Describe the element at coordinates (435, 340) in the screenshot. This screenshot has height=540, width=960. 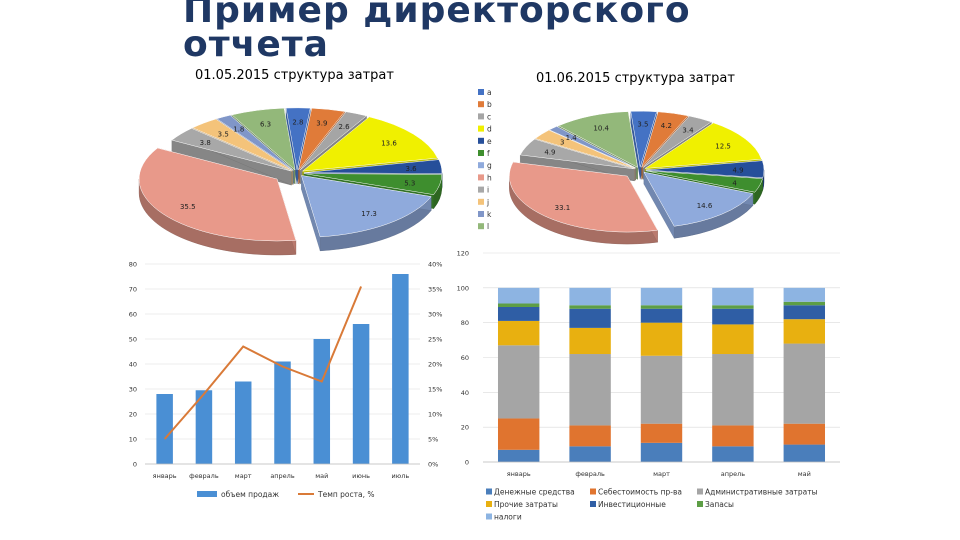
I see `combo-y2-tick: 25%` at that location.